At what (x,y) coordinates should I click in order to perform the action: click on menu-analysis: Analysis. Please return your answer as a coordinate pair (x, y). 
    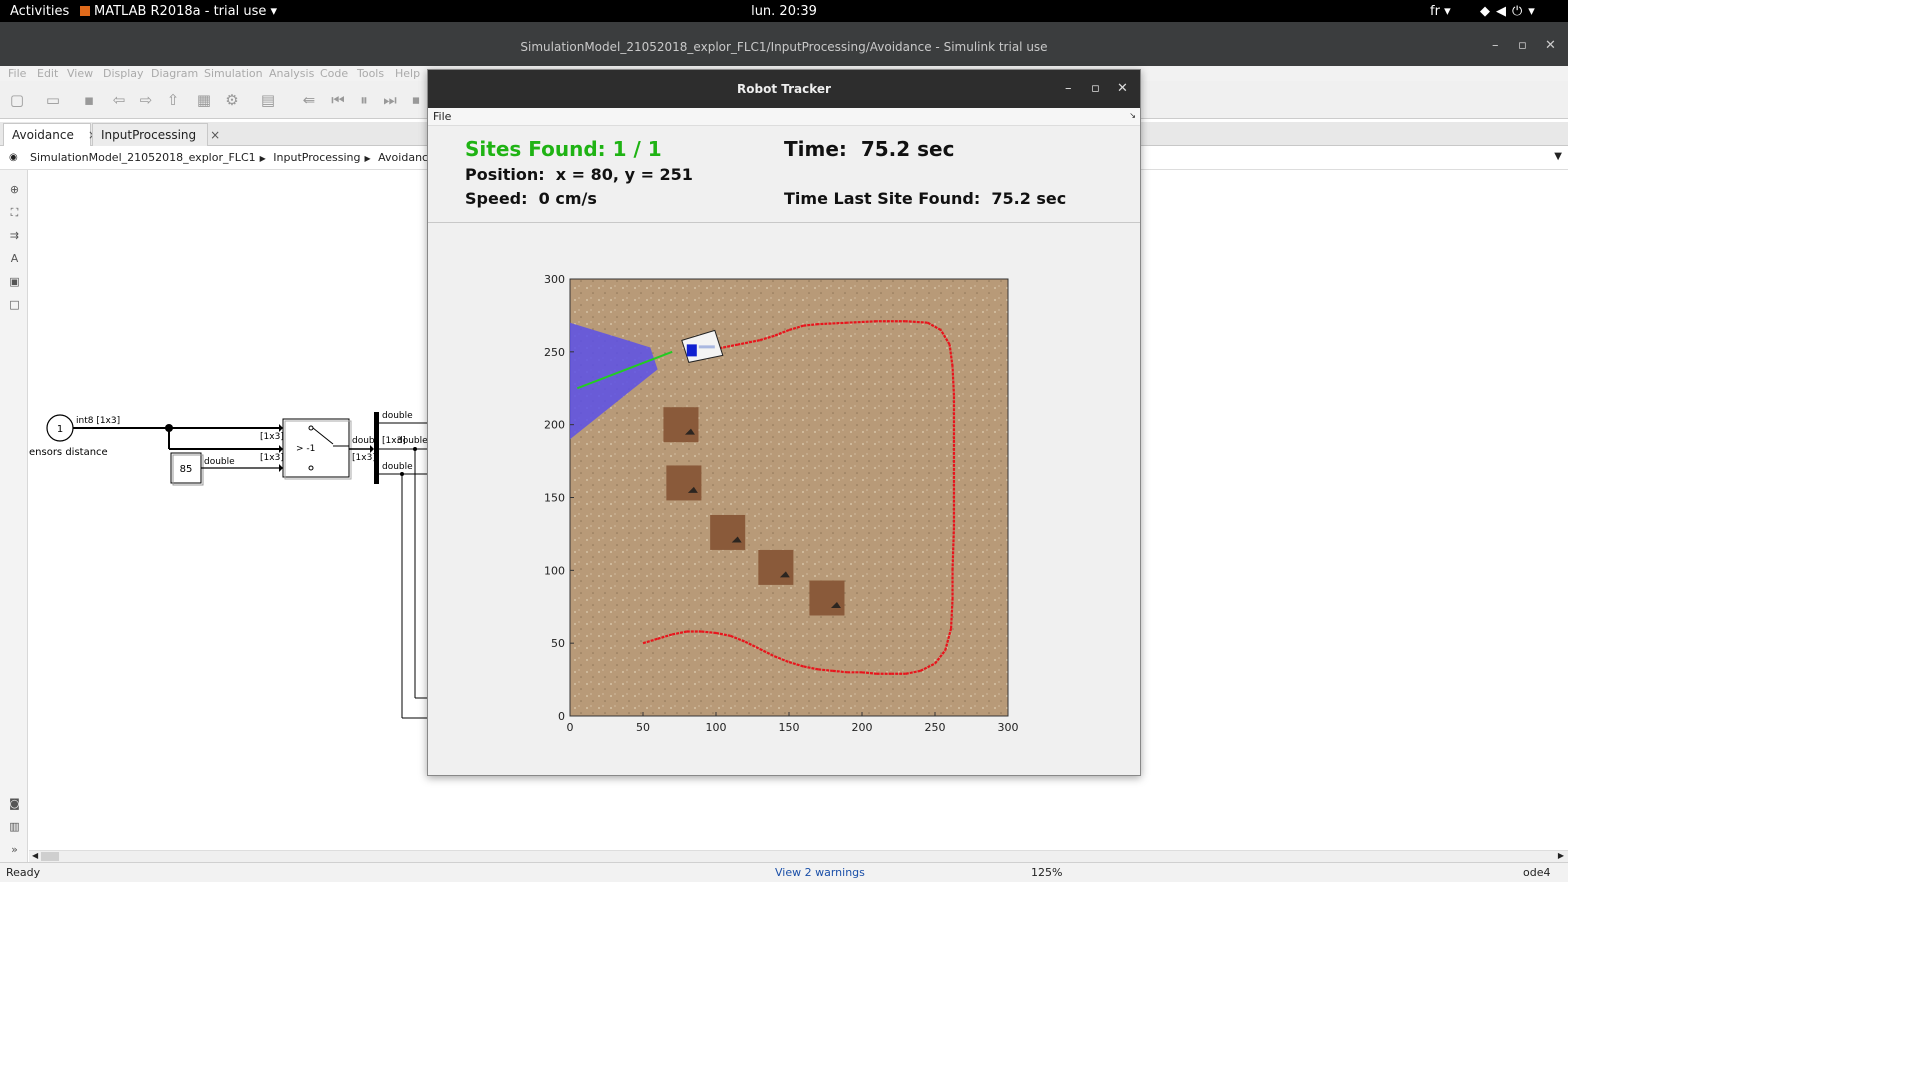
    Looking at the image, I should click on (292, 73).